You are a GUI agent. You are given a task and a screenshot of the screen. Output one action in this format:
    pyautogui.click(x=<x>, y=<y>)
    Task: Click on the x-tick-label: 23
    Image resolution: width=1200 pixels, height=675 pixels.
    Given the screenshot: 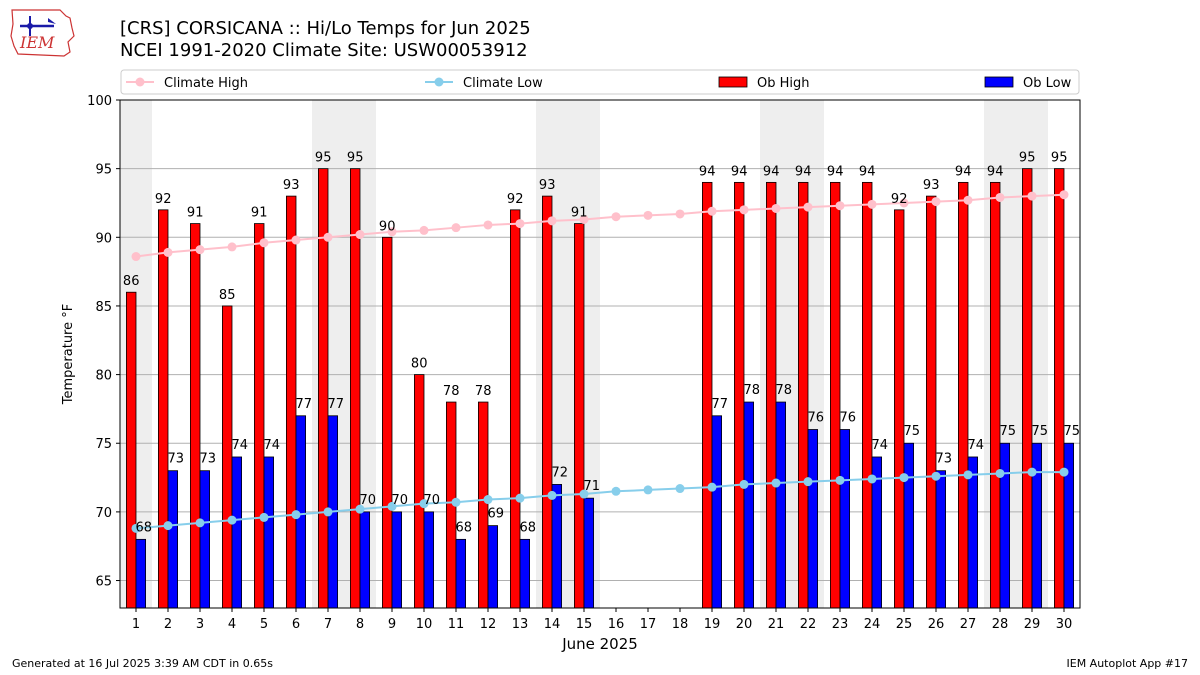 What is the action you would take?
    pyautogui.click(x=840, y=624)
    